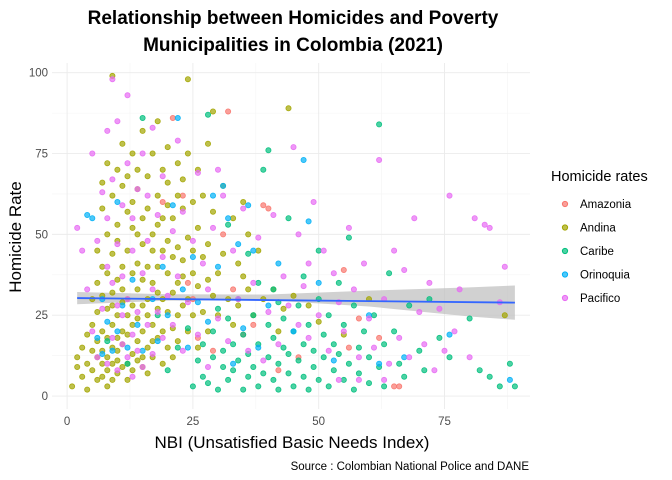 The height and width of the screenshot is (480, 672). Describe the element at coordinates (192, 422) in the screenshot. I see `x-tick-label: 25` at that location.